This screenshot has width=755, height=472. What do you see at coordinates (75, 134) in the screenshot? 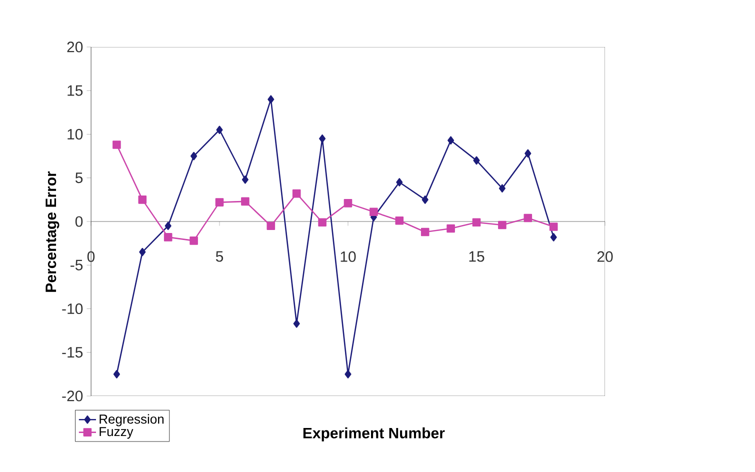
I see `y-tick-label: 10` at bounding box center [75, 134].